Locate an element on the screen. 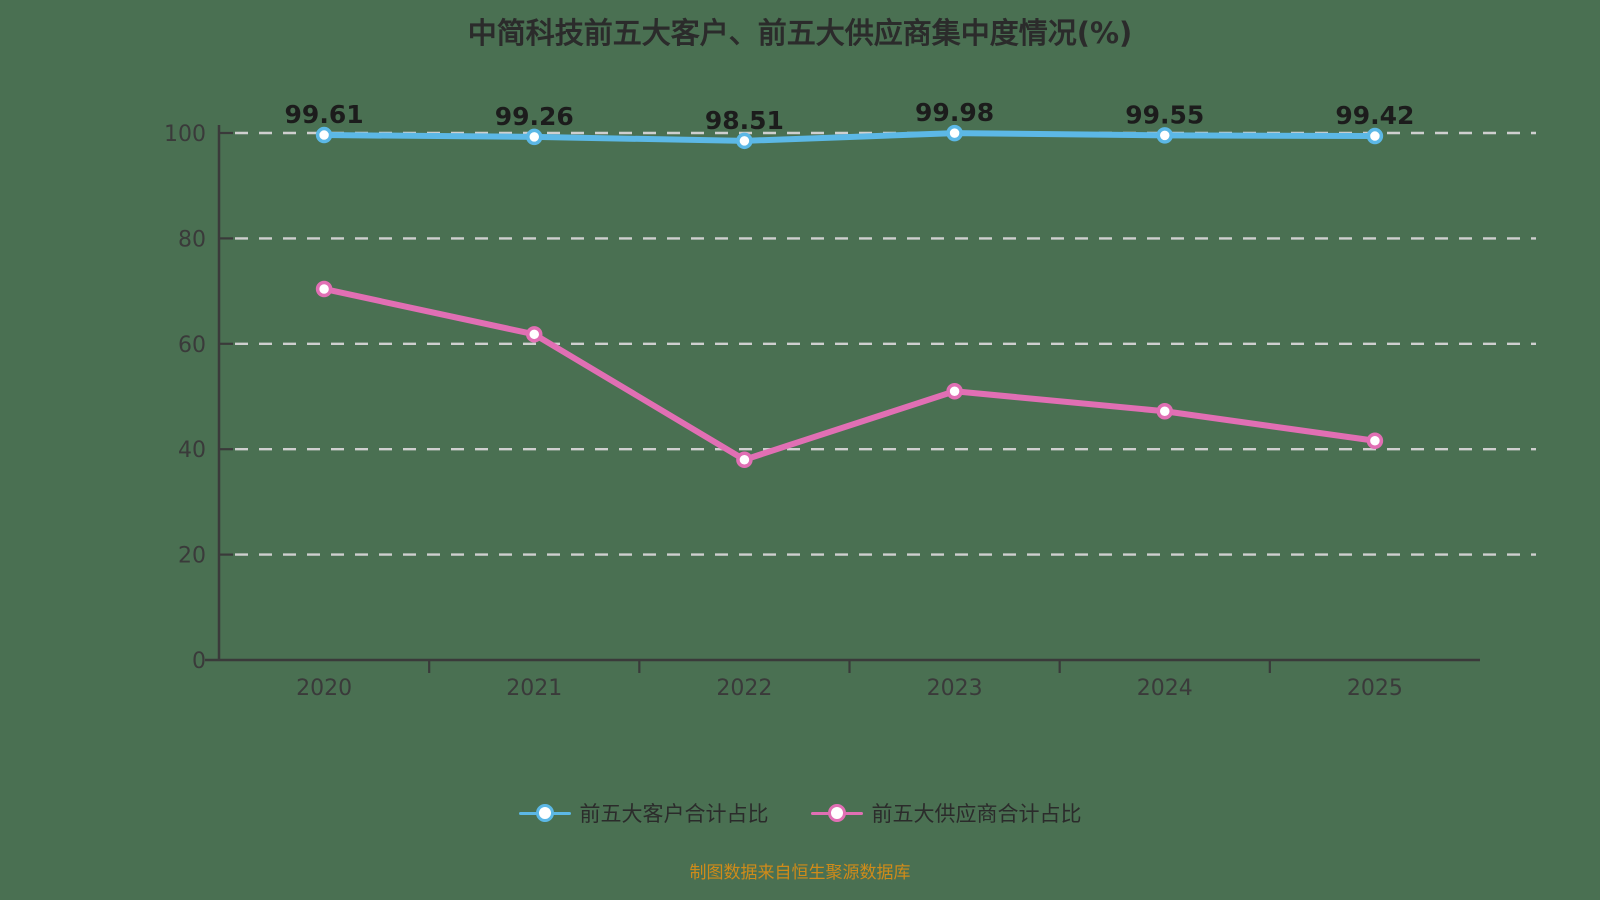  legend-label-suppliers: 前五大供应商合计占比 is located at coordinates (976, 814).